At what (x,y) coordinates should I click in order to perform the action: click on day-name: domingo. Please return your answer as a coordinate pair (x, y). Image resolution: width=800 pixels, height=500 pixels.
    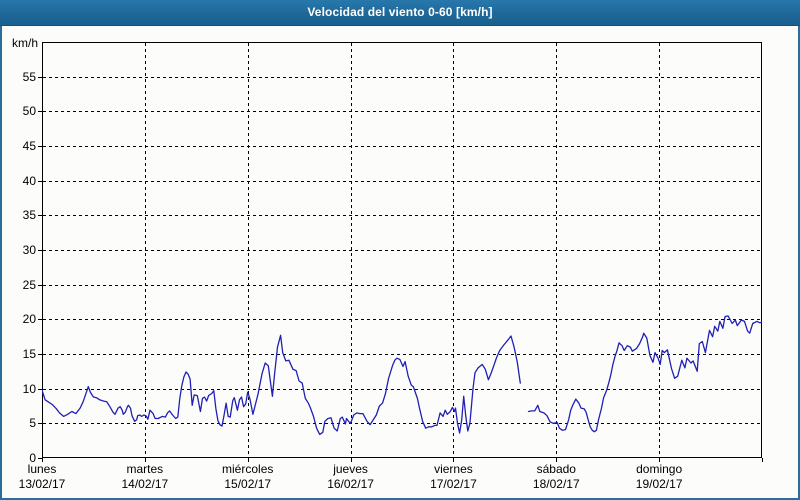
    Looking at the image, I should click on (659, 469).